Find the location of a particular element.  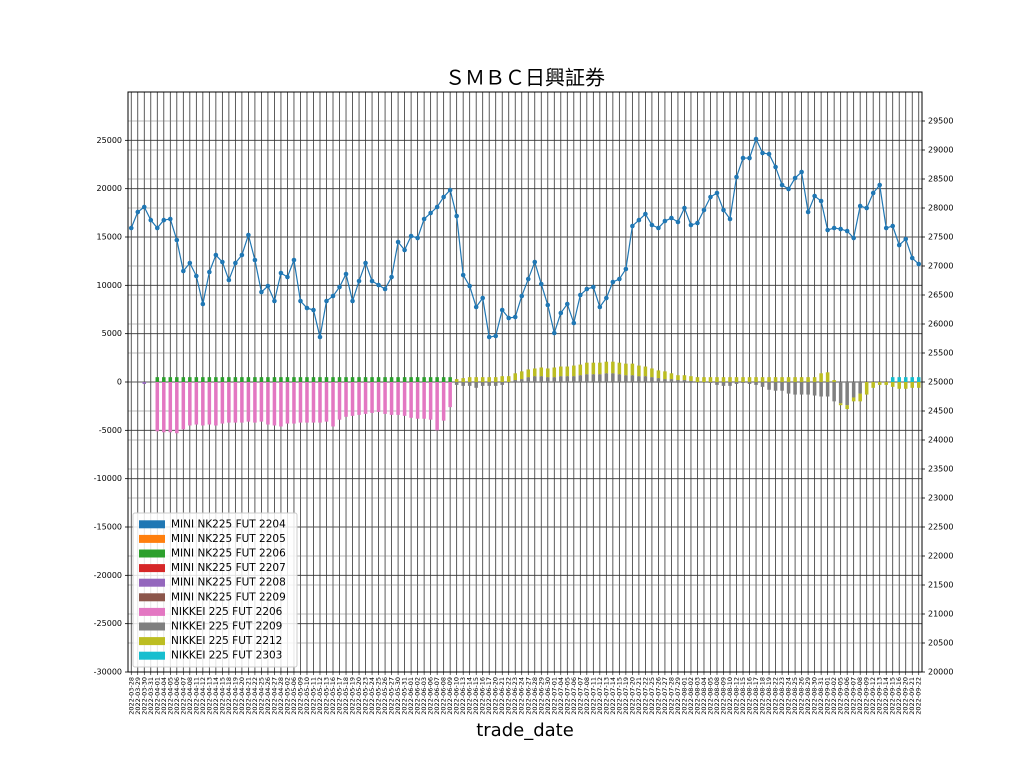

x-tick-label: 2022-07-13 is located at coordinates (606, 696).